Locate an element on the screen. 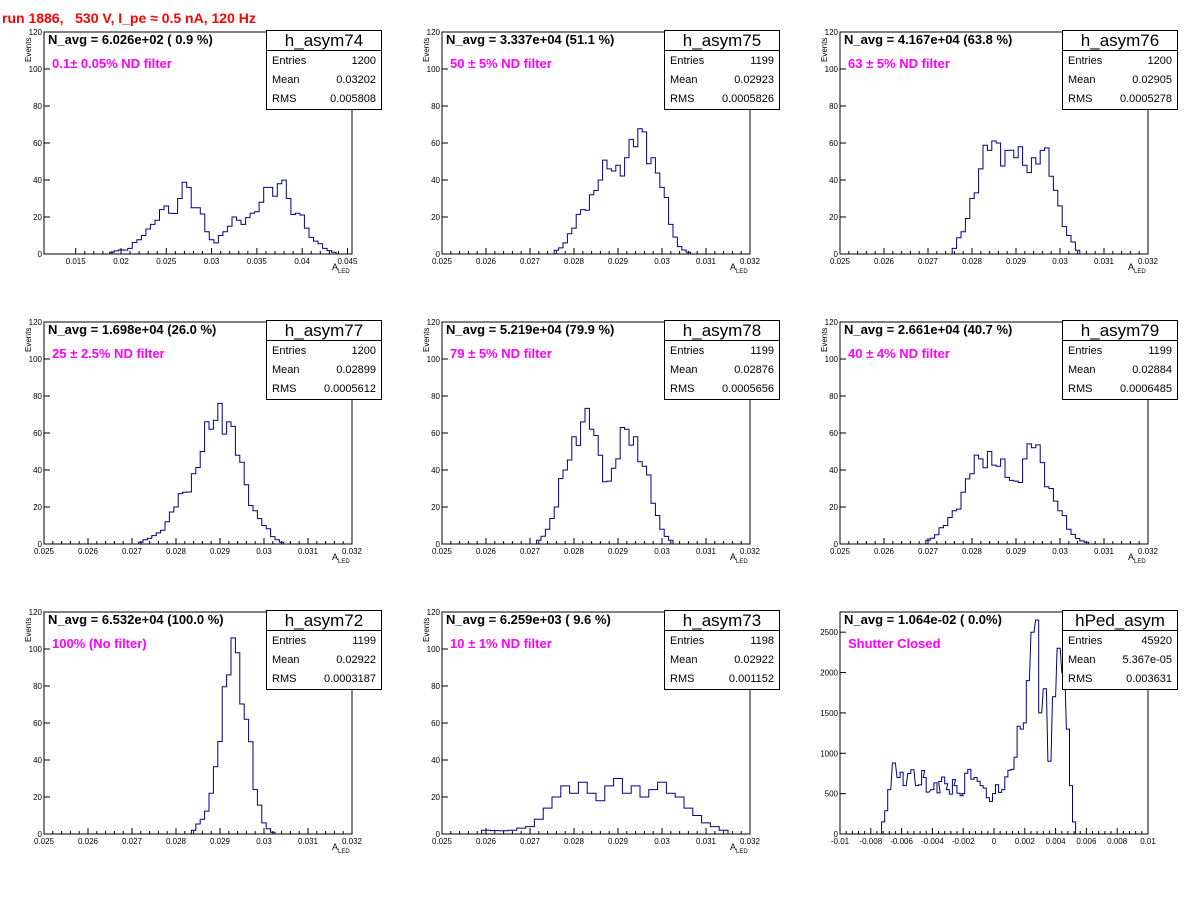 This screenshot has height=898, width=1196. stats-row-mean: Mean 0.02876 is located at coordinates (722, 370).